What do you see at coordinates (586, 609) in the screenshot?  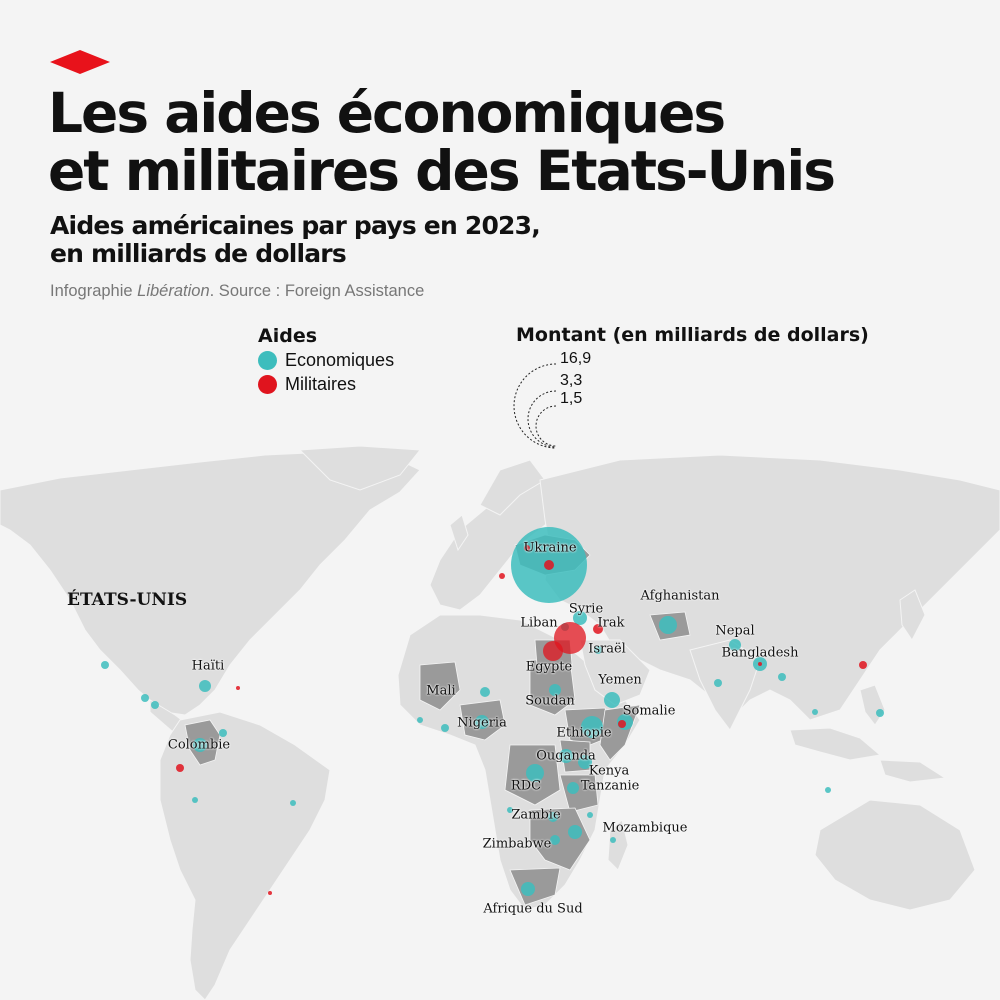 I see `label-syria: Syrie` at bounding box center [586, 609].